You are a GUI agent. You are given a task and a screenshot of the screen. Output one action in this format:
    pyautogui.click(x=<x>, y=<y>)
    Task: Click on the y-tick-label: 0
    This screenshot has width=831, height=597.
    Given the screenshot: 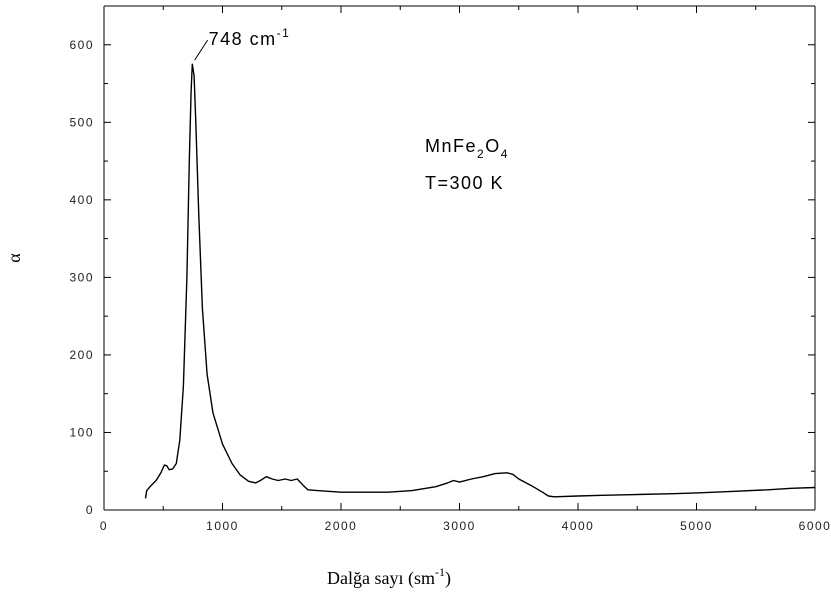 What is the action you would take?
    pyautogui.click(x=90, y=510)
    